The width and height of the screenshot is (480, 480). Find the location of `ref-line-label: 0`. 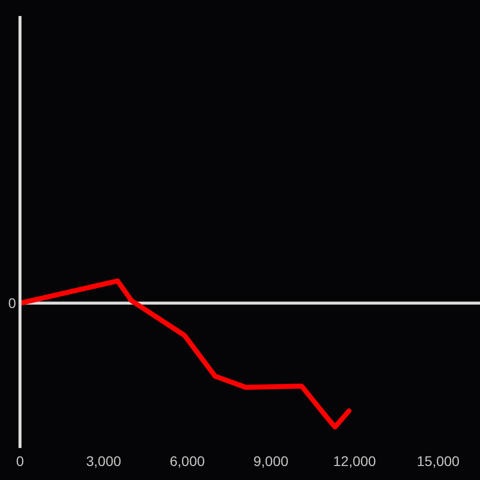

ref-line-label: 0 is located at coordinates (12, 303).